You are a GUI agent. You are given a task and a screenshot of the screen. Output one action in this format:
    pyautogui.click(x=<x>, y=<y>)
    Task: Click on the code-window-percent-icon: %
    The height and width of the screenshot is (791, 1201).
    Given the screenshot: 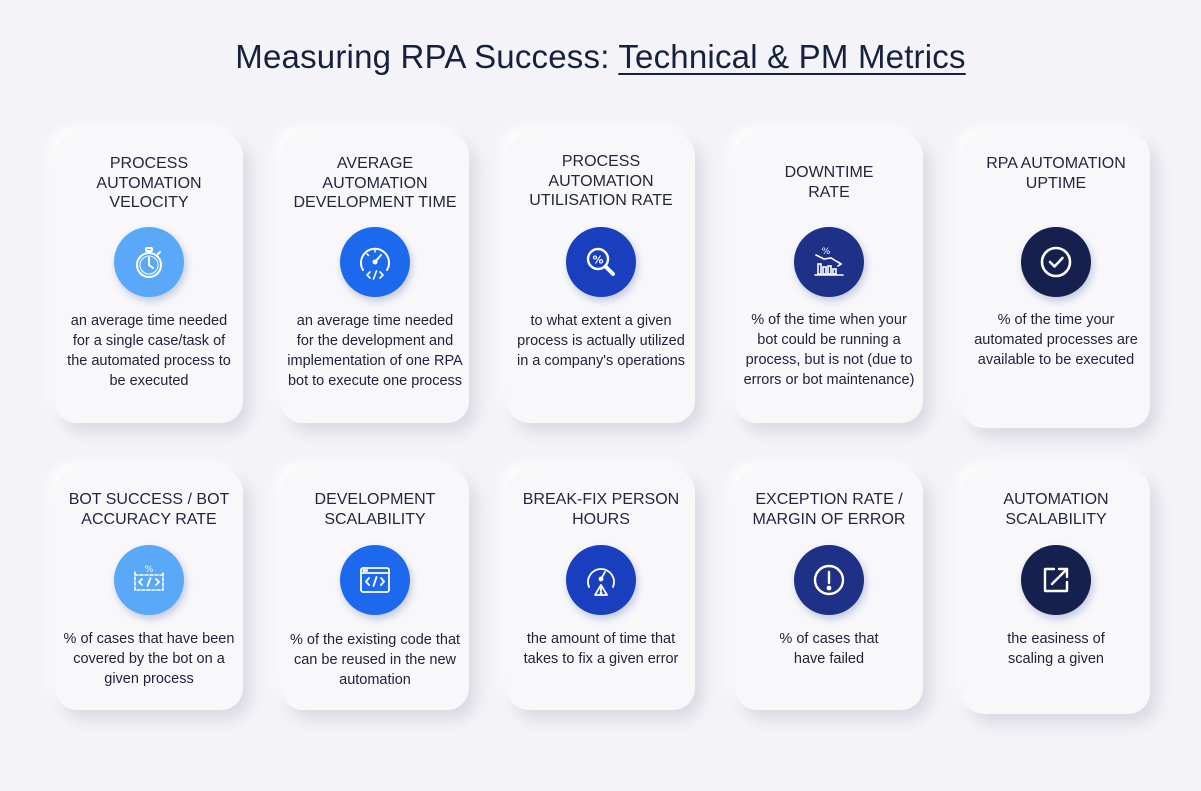 What is the action you would take?
    pyautogui.click(x=149, y=580)
    